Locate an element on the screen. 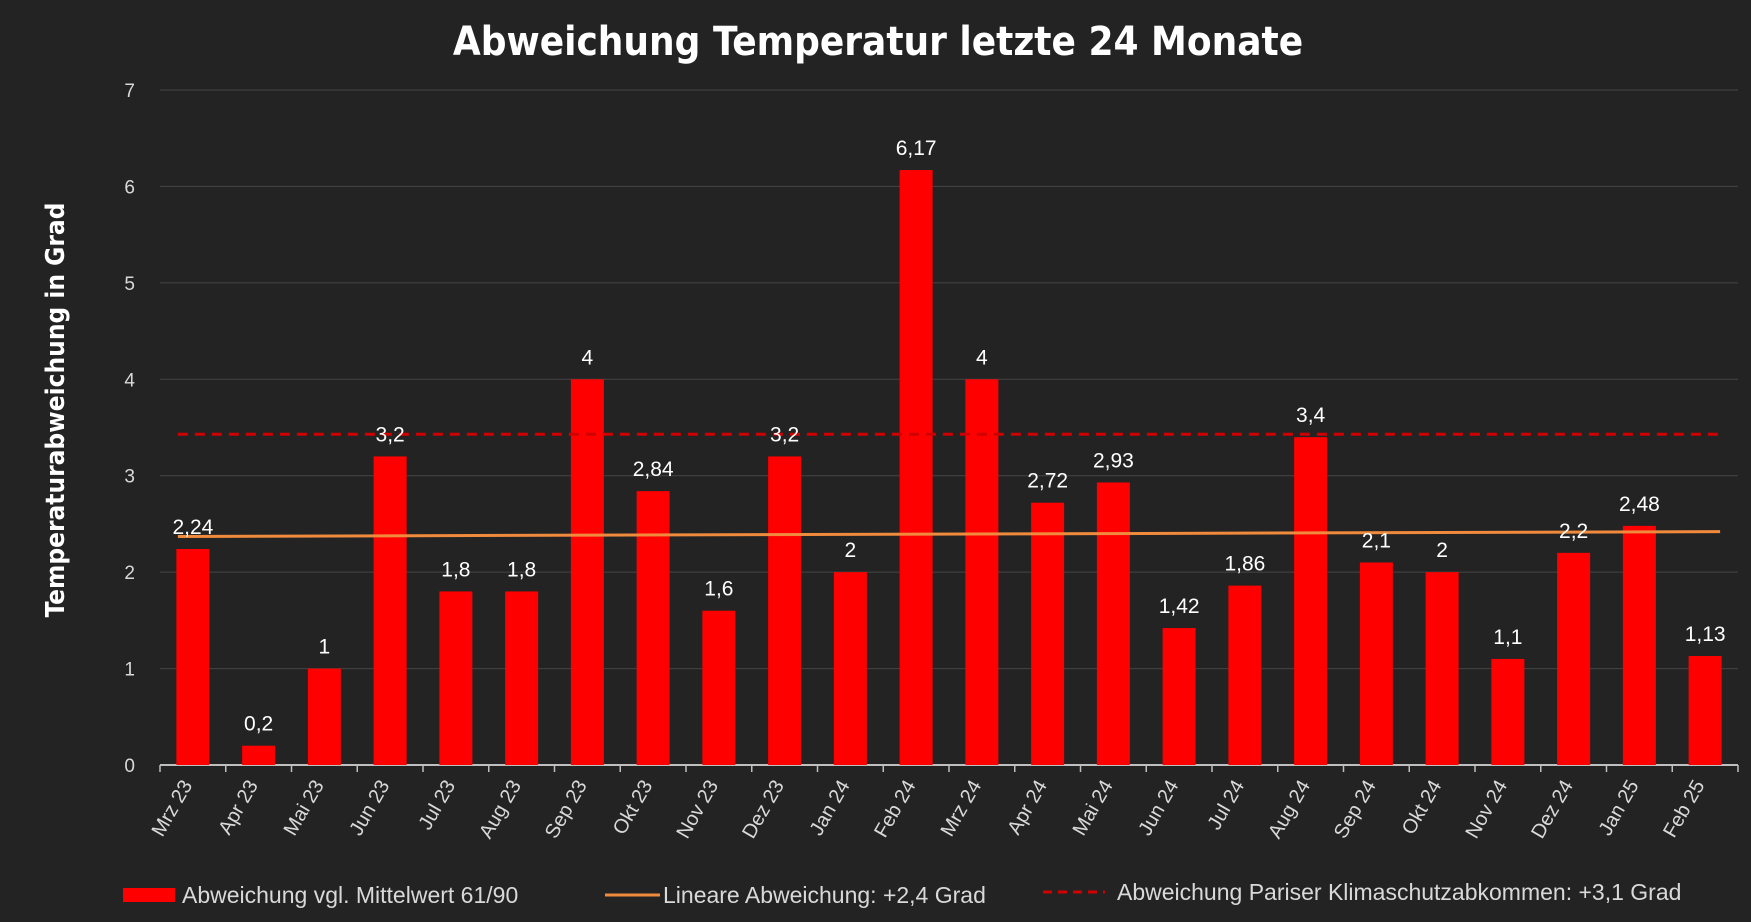 The width and height of the screenshot is (1751, 922). data-label: 1,42 is located at coordinates (1179, 606).